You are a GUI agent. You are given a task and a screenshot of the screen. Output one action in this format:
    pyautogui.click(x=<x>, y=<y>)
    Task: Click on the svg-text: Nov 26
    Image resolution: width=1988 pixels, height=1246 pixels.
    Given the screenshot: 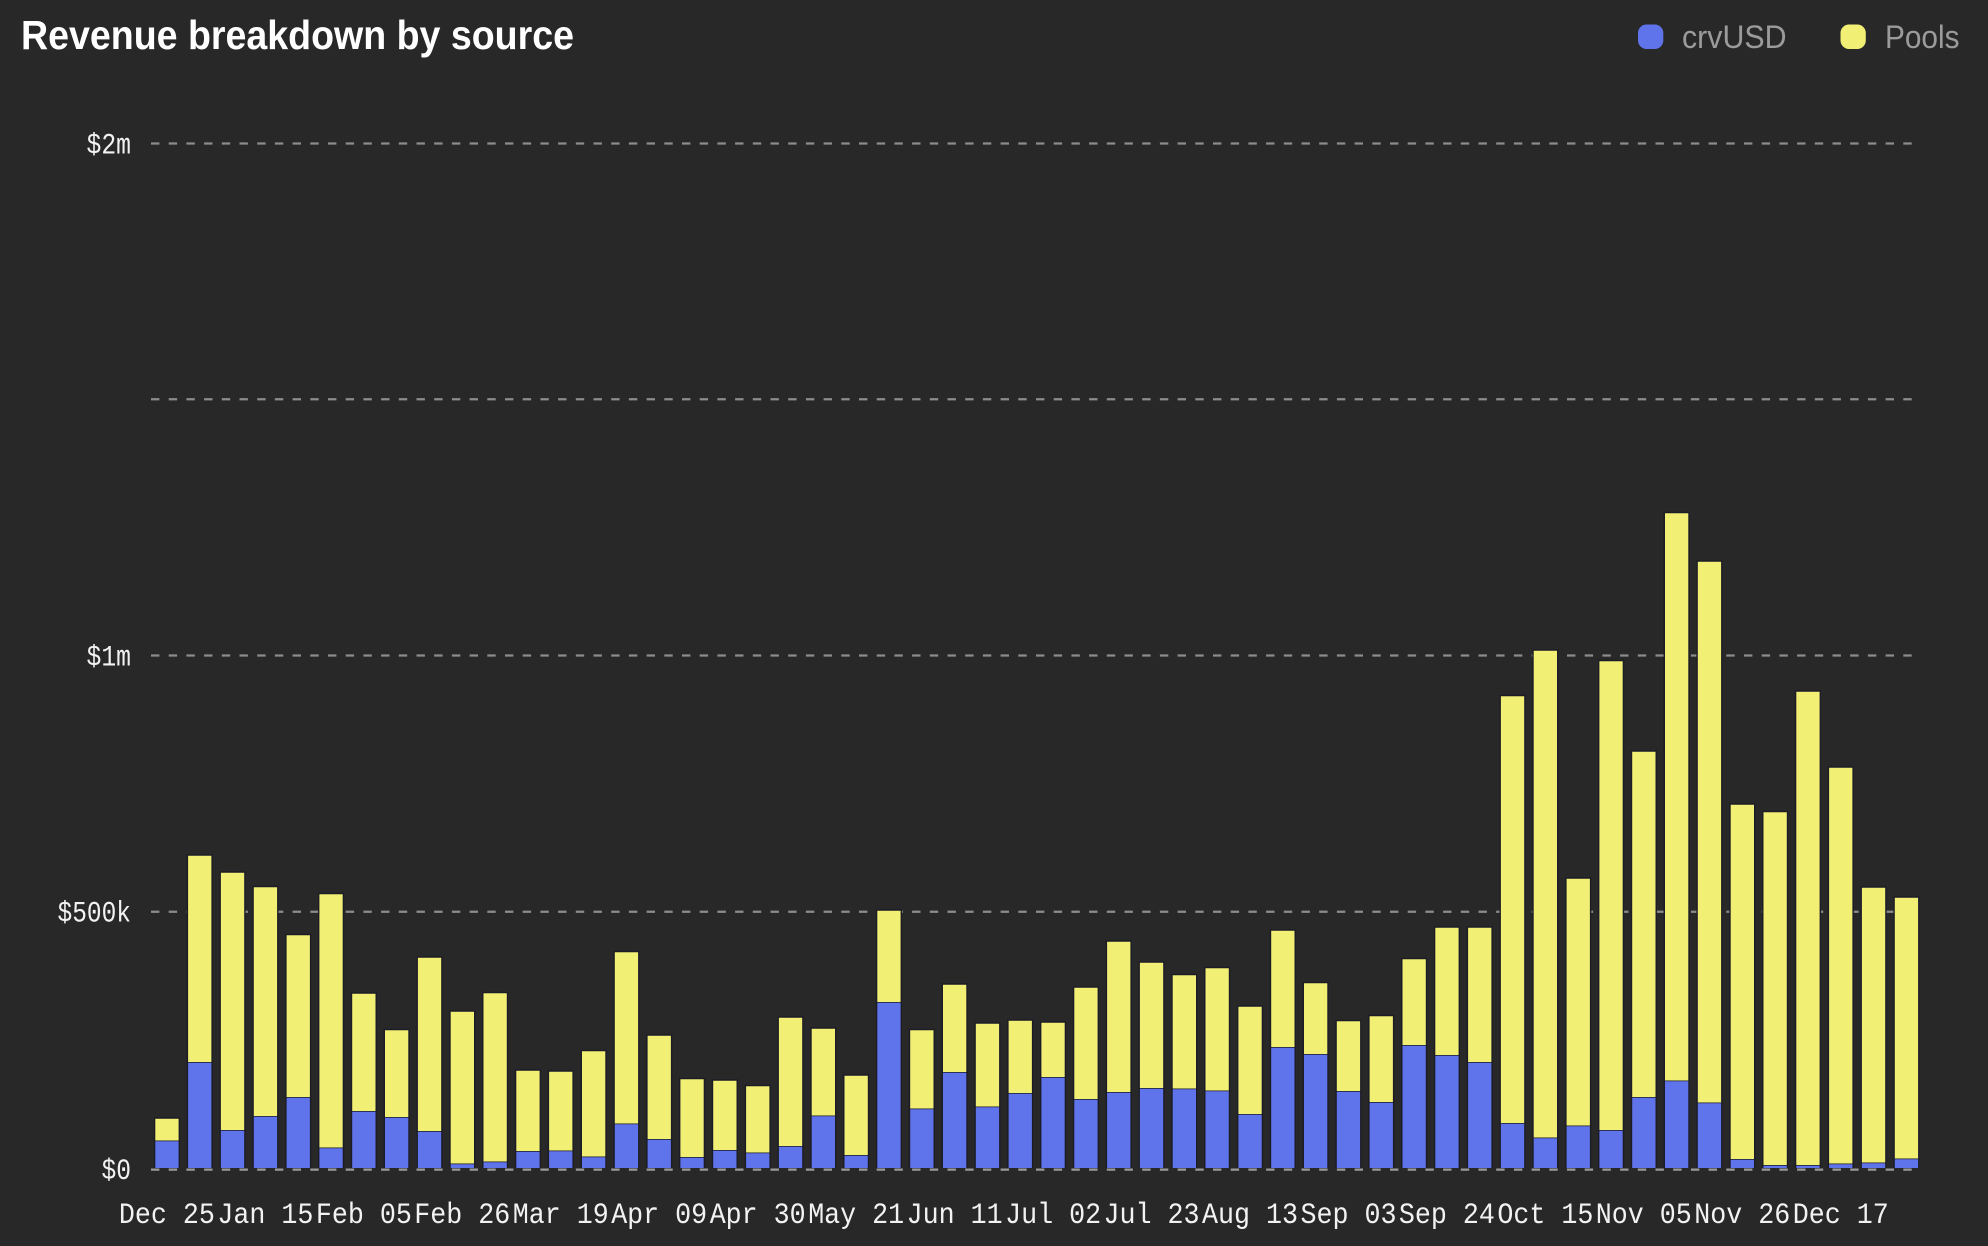 What is the action you would take?
    pyautogui.click(x=1742, y=1216)
    